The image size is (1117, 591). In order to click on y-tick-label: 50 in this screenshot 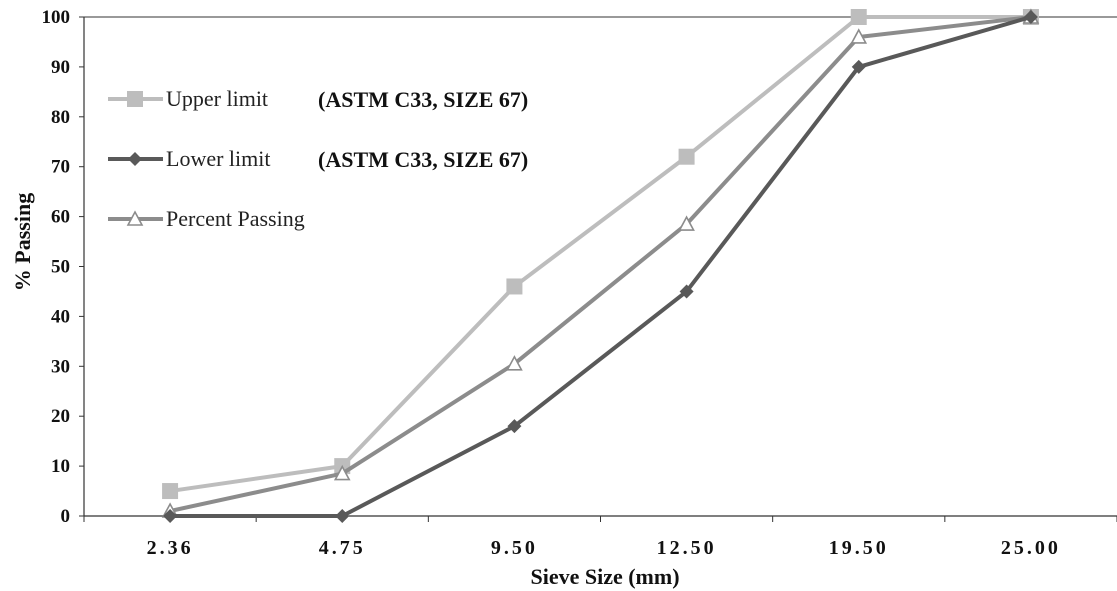, I will do `click(60, 267)`.